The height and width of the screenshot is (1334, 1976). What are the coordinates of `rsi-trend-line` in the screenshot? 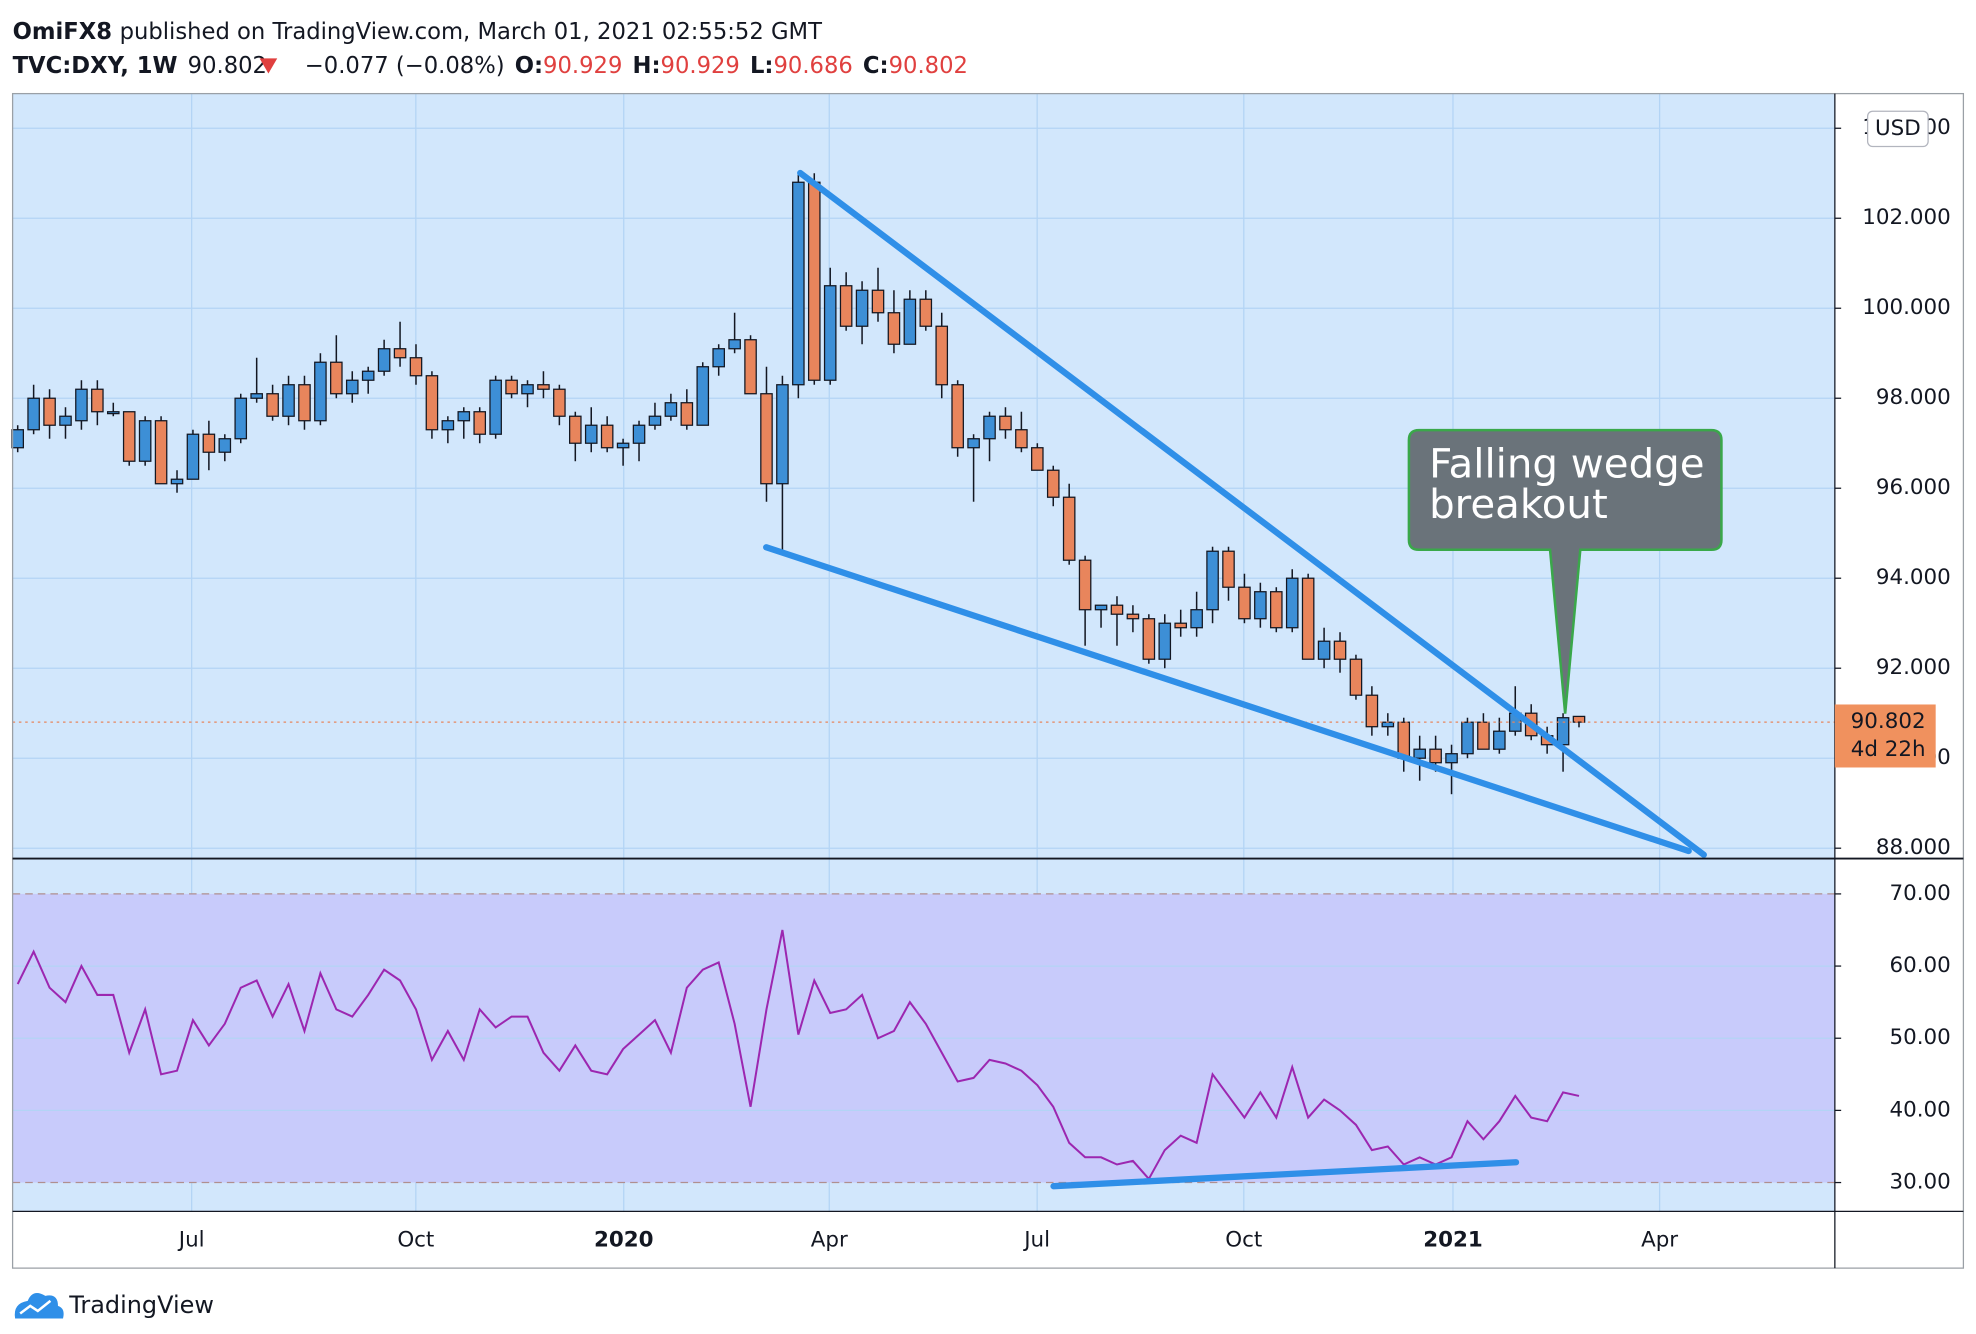 It's located at (1285, 1174).